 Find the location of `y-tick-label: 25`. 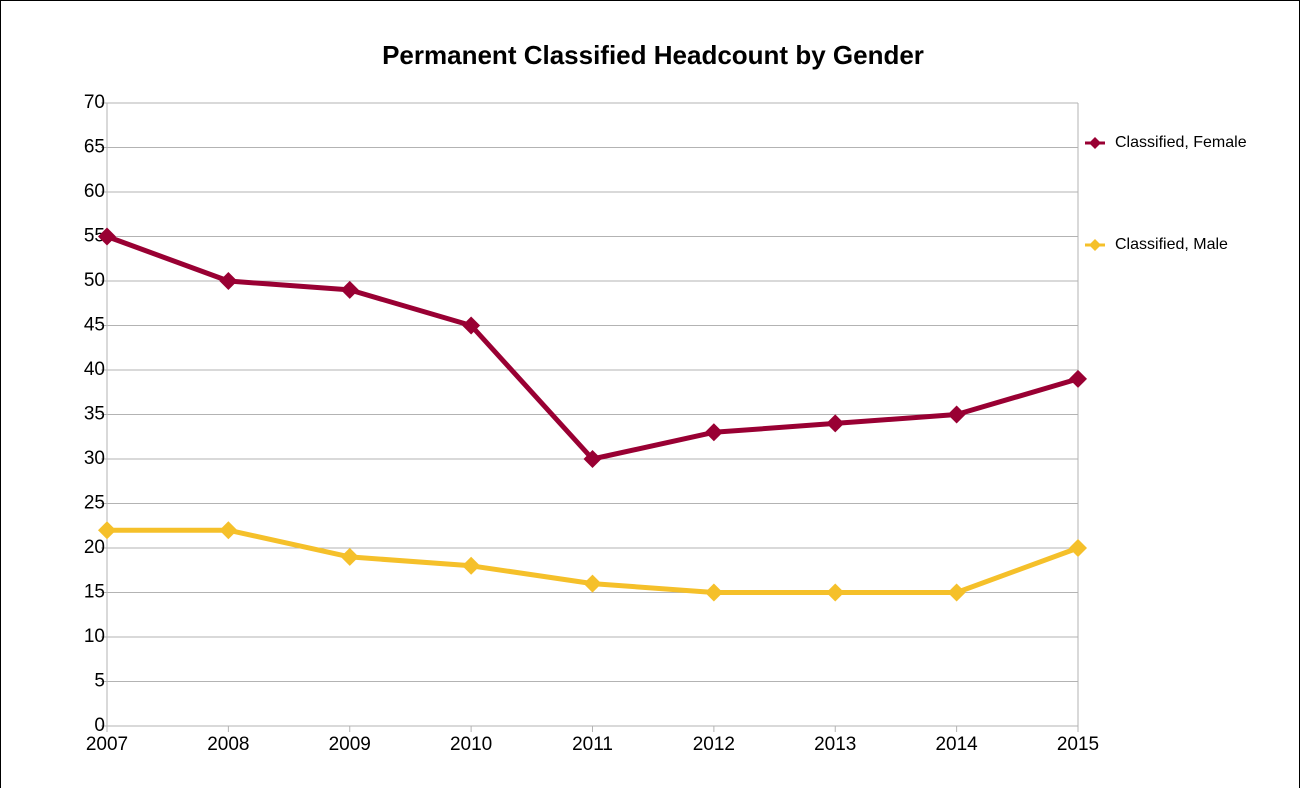

y-tick-label: 25 is located at coordinates (94, 503).